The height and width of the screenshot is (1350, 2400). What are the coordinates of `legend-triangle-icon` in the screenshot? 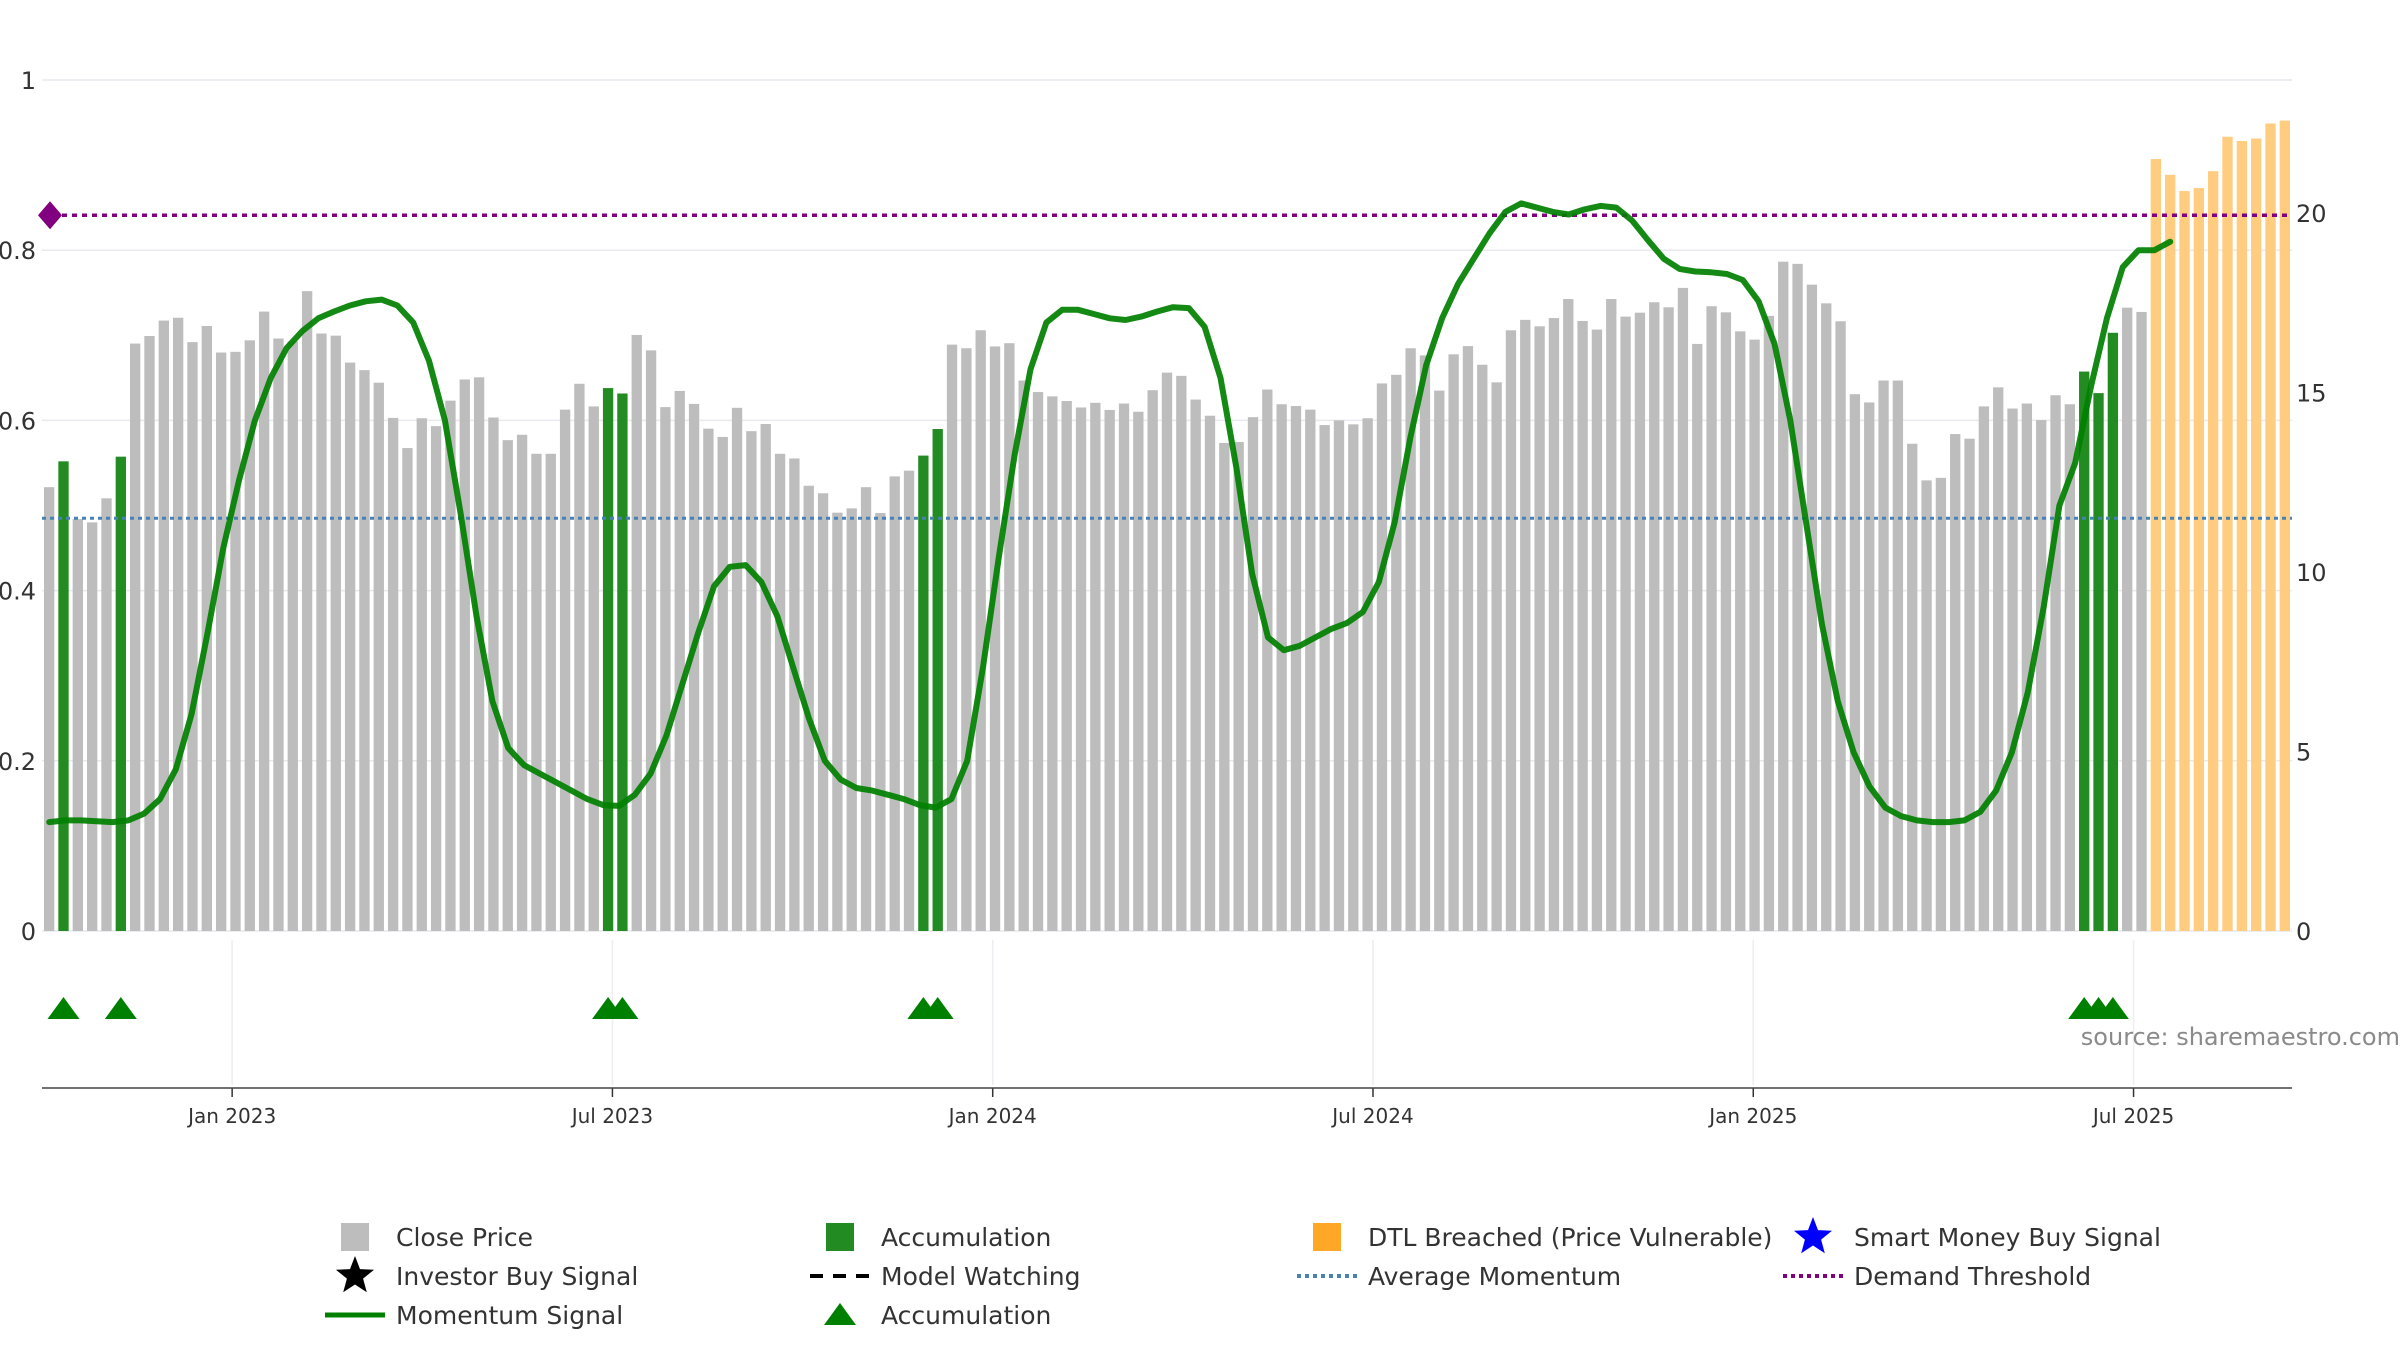 It's located at (840, 1314).